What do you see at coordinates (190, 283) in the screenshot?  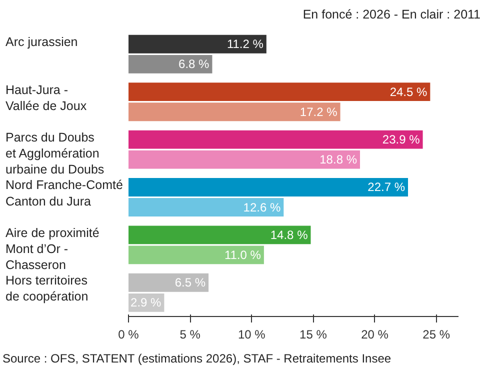 I see `data-label: 6.5 %` at bounding box center [190, 283].